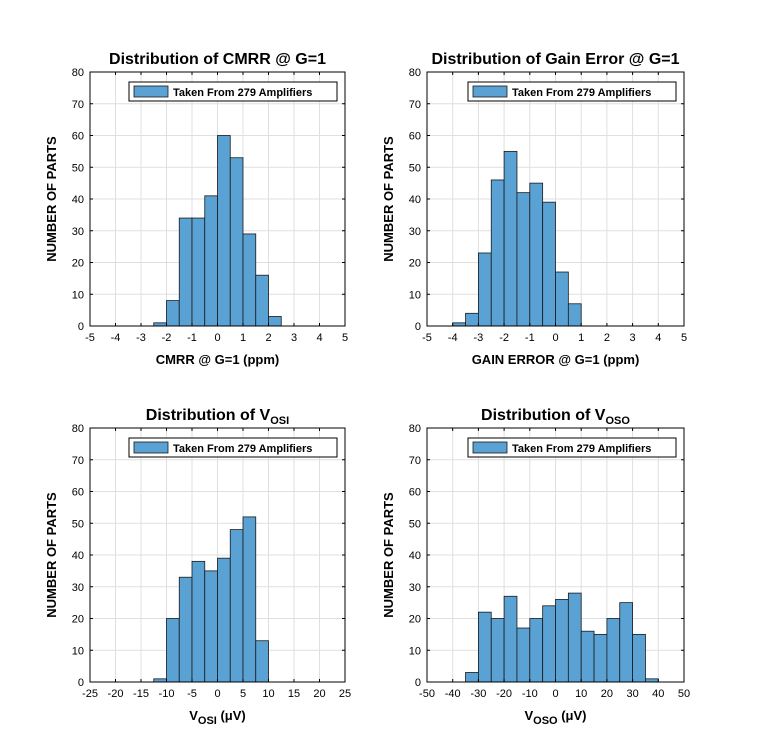 The image size is (760, 744). Describe the element at coordinates (345, 694) in the screenshot. I see `x-tick-label: 25` at that location.